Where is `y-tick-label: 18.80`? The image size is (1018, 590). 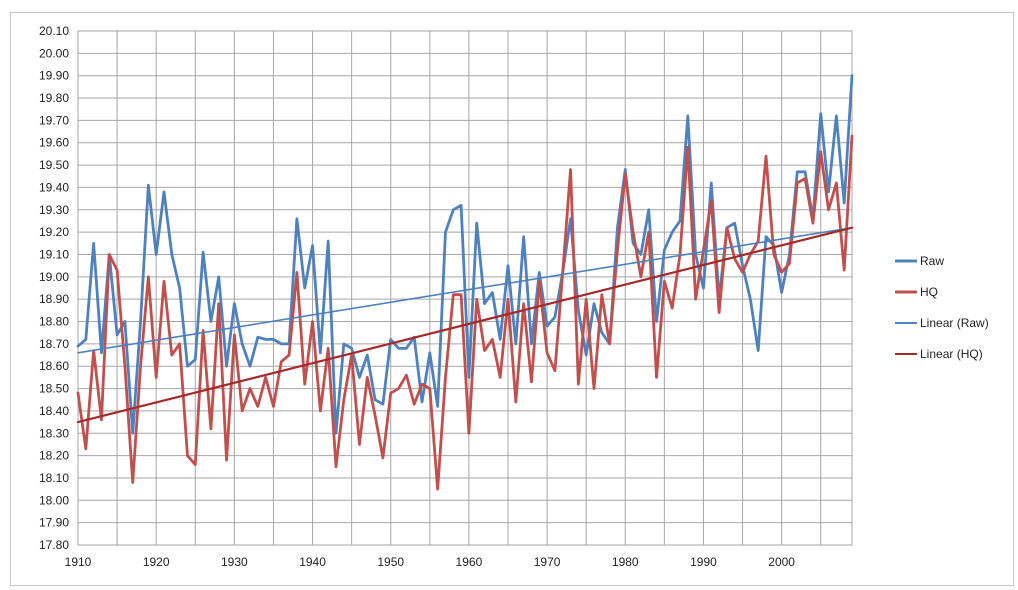
y-tick-label: 18.80 is located at coordinates (54, 322).